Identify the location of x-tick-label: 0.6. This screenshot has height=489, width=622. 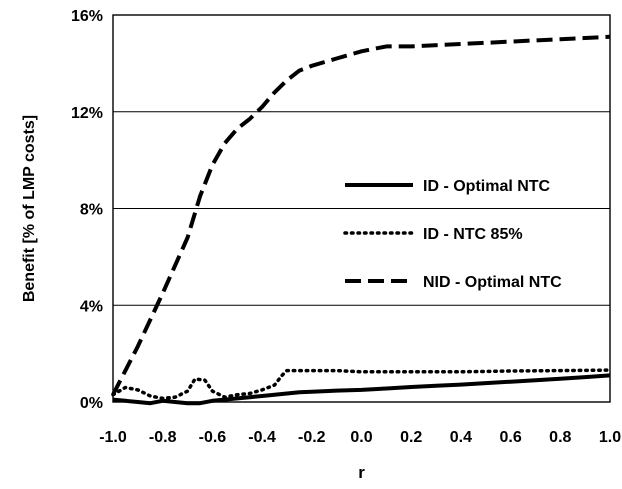
(510, 437).